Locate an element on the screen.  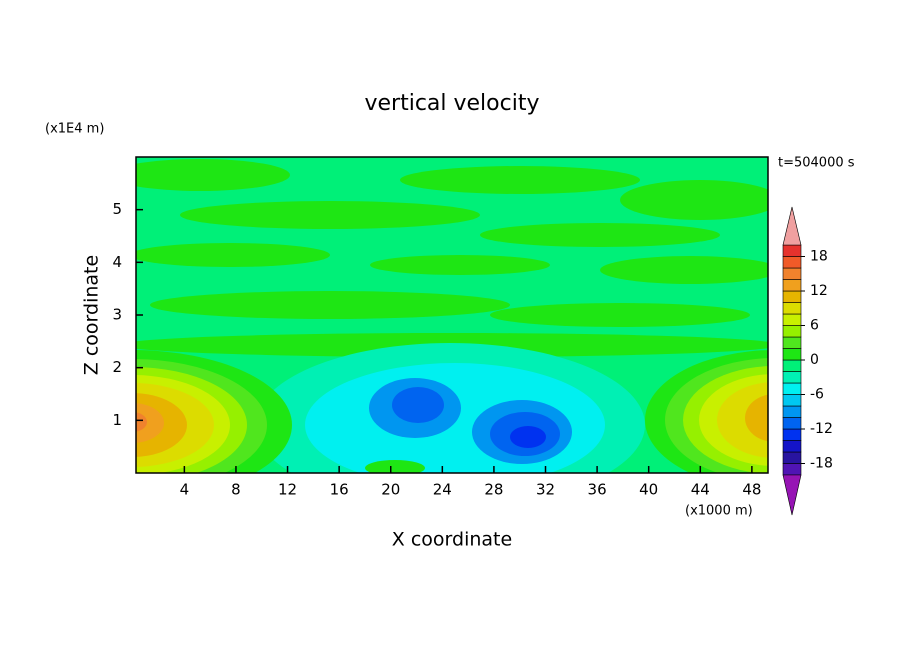
colorbar-tick-label: -6 is located at coordinates (817, 395).